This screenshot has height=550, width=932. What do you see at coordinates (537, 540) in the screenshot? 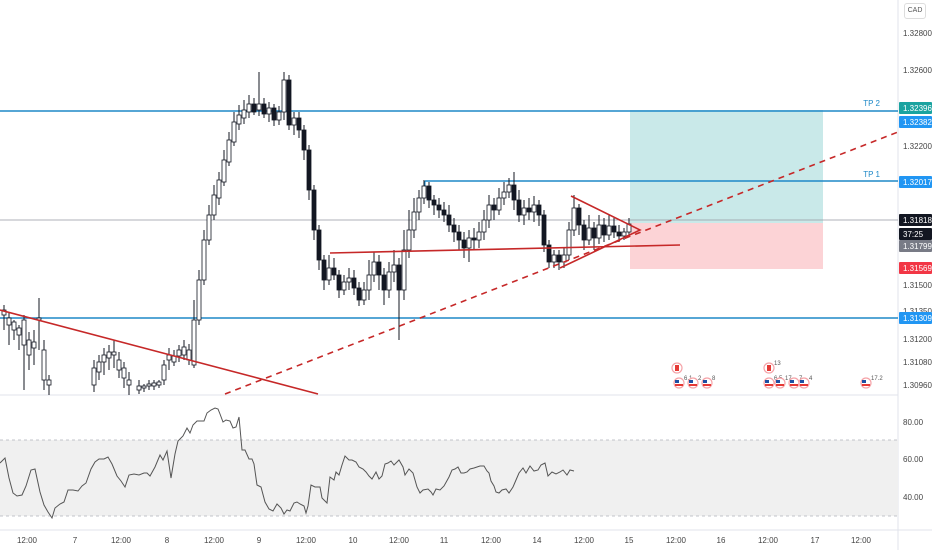
I see `time-tick-label: 14` at bounding box center [537, 540].